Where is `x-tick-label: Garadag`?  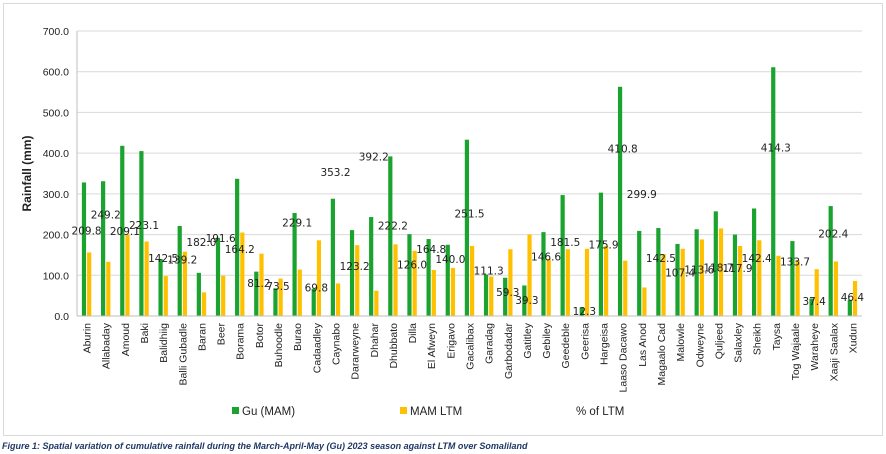
x-tick-label: Garadag is located at coordinates (490, 343).